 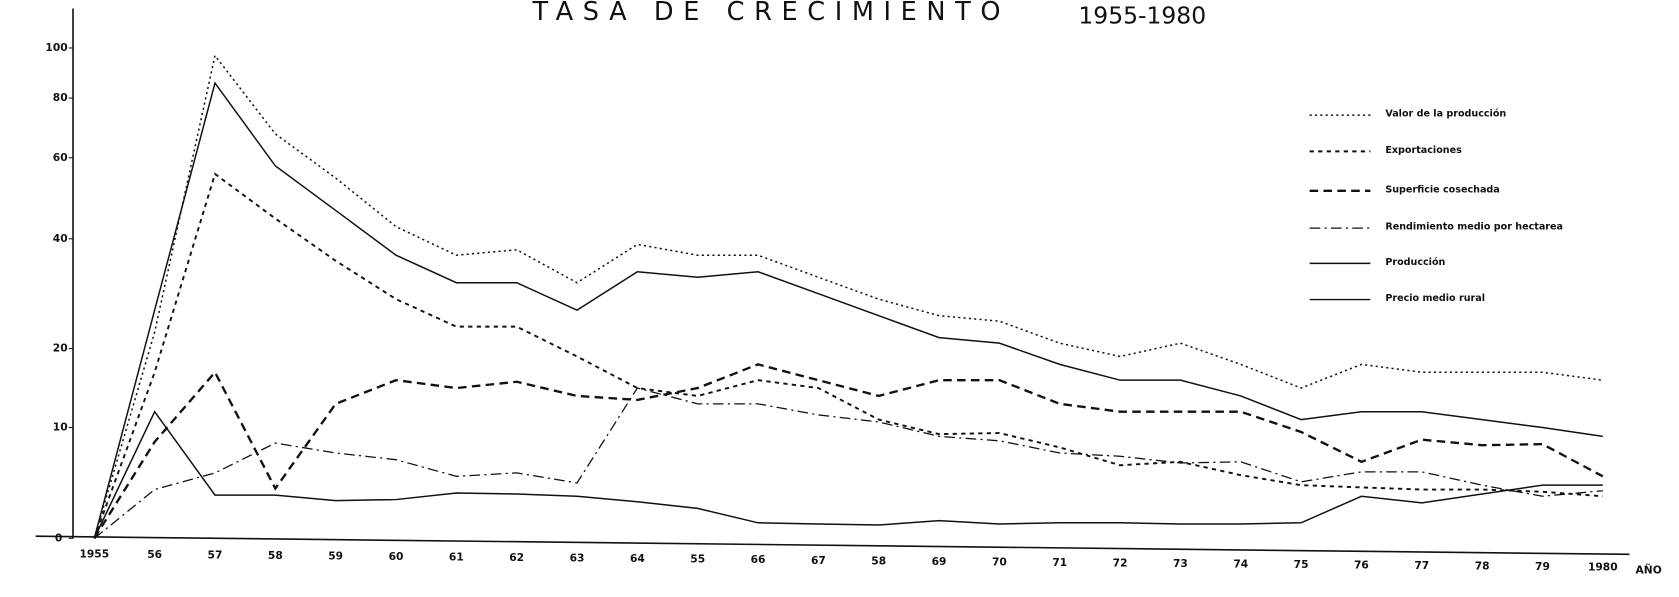 I want to click on x-tick-label: 63, so click(x=577, y=558).